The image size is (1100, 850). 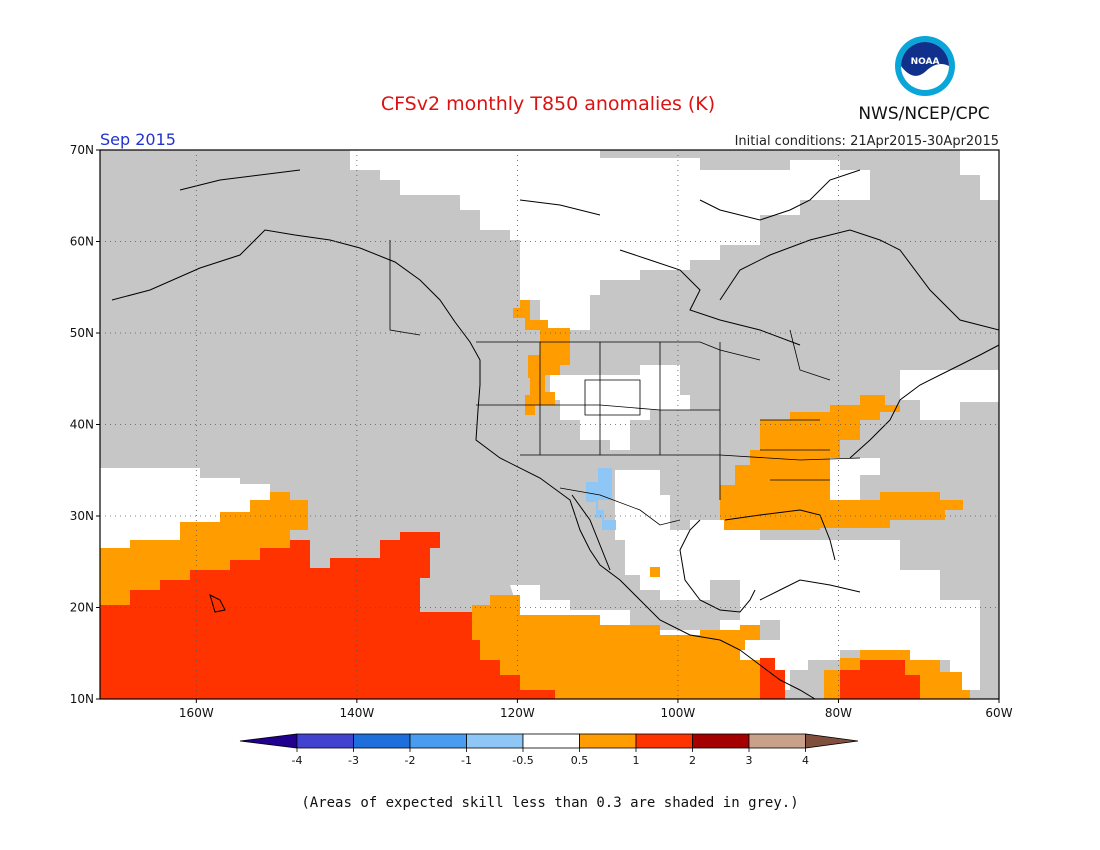 I want to click on warm-anomaly-mexico-coast, so click(x=616, y=647).